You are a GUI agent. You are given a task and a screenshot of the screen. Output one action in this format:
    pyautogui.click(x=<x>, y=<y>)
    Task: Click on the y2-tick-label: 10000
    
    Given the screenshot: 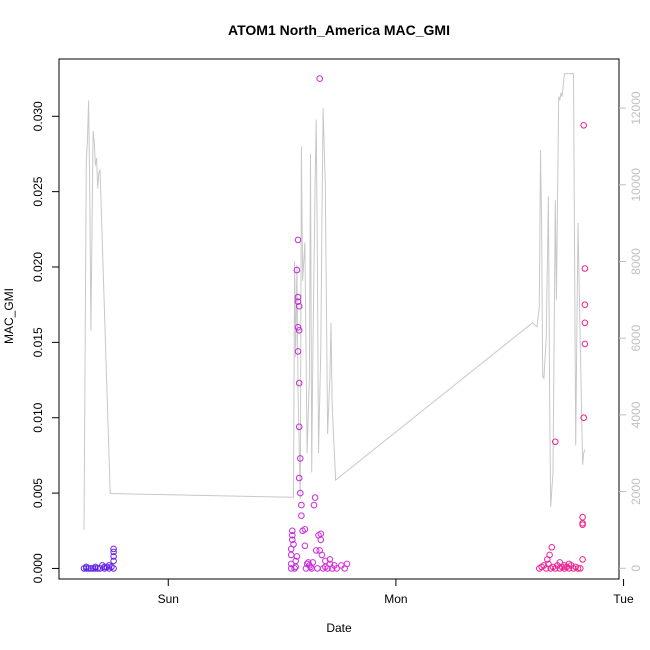 What is the action you would take?
    pyautogui.click(x=636, y=185)
    